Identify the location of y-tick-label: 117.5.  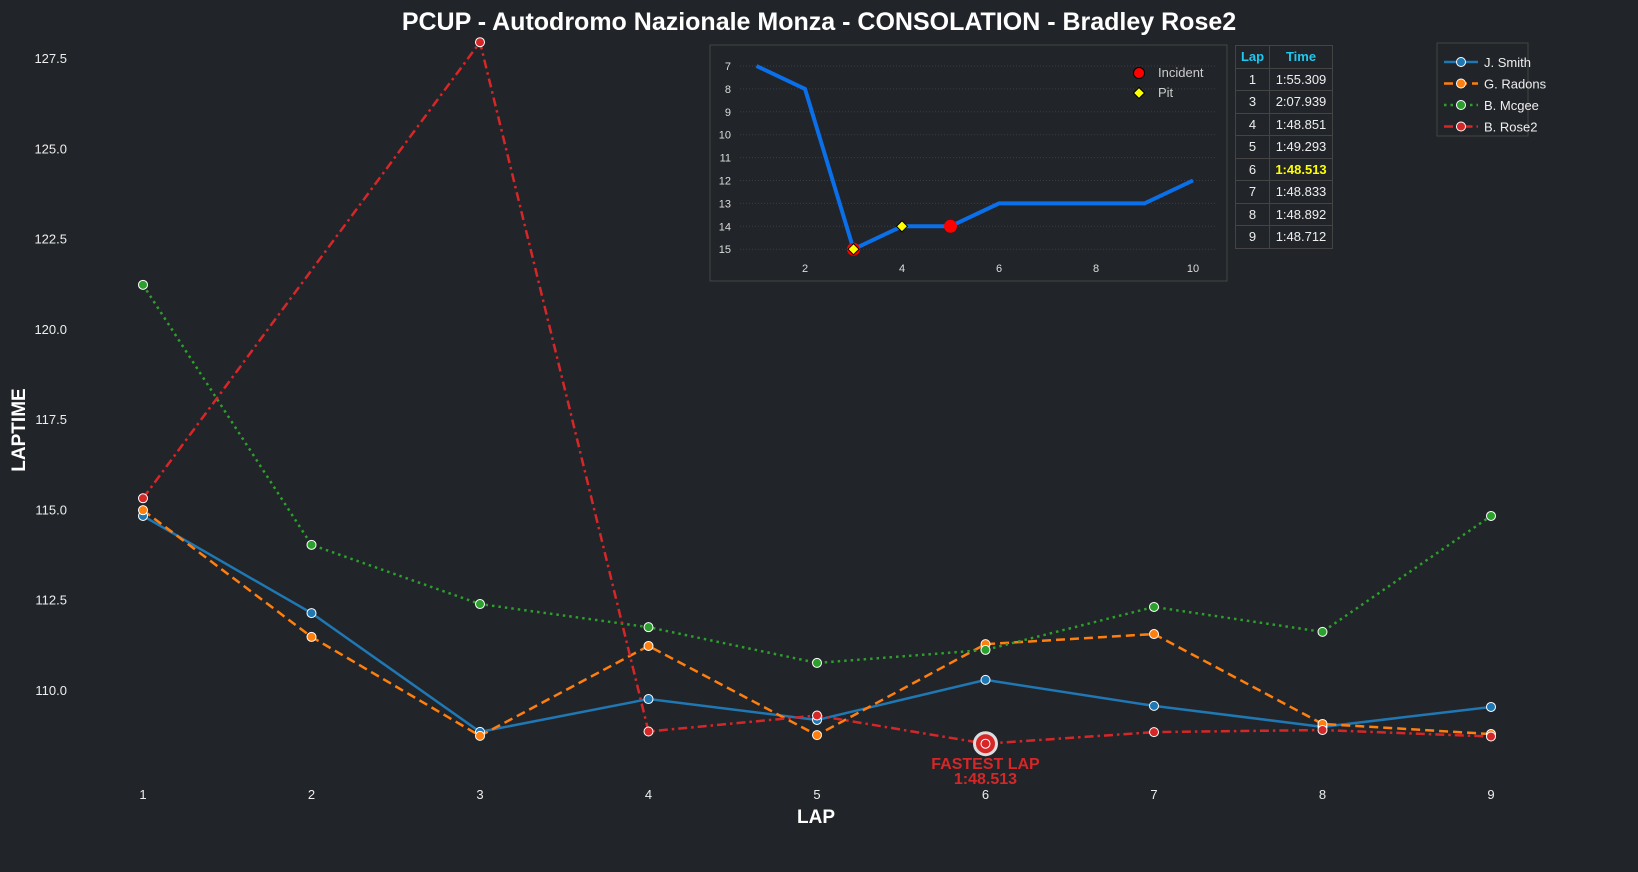
(51, 419).